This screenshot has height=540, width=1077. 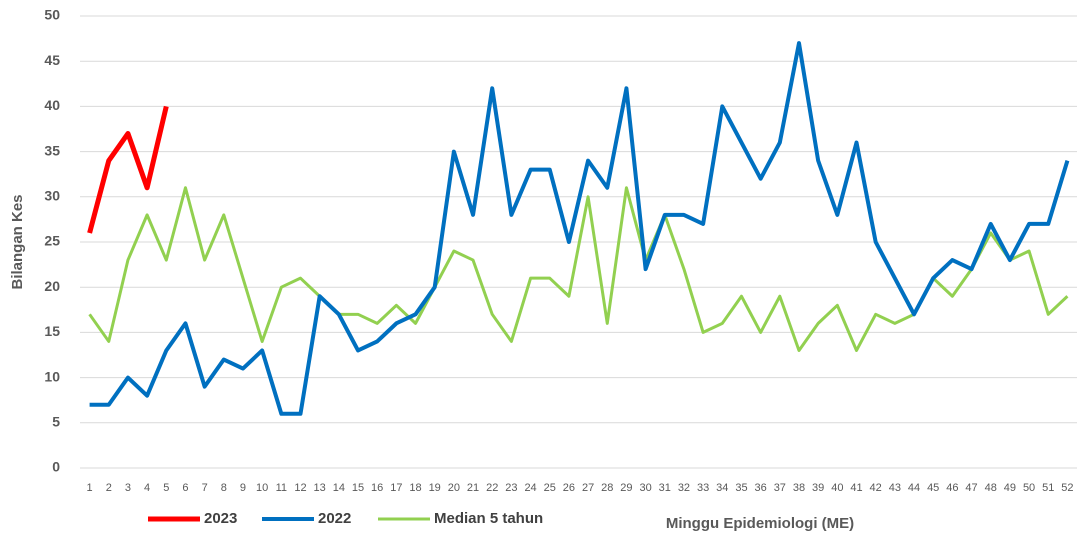 What do you see at coordinates (320, 488) in the screenshot?
I see `x-tick-label: 13` at bounding box center [320, 488].